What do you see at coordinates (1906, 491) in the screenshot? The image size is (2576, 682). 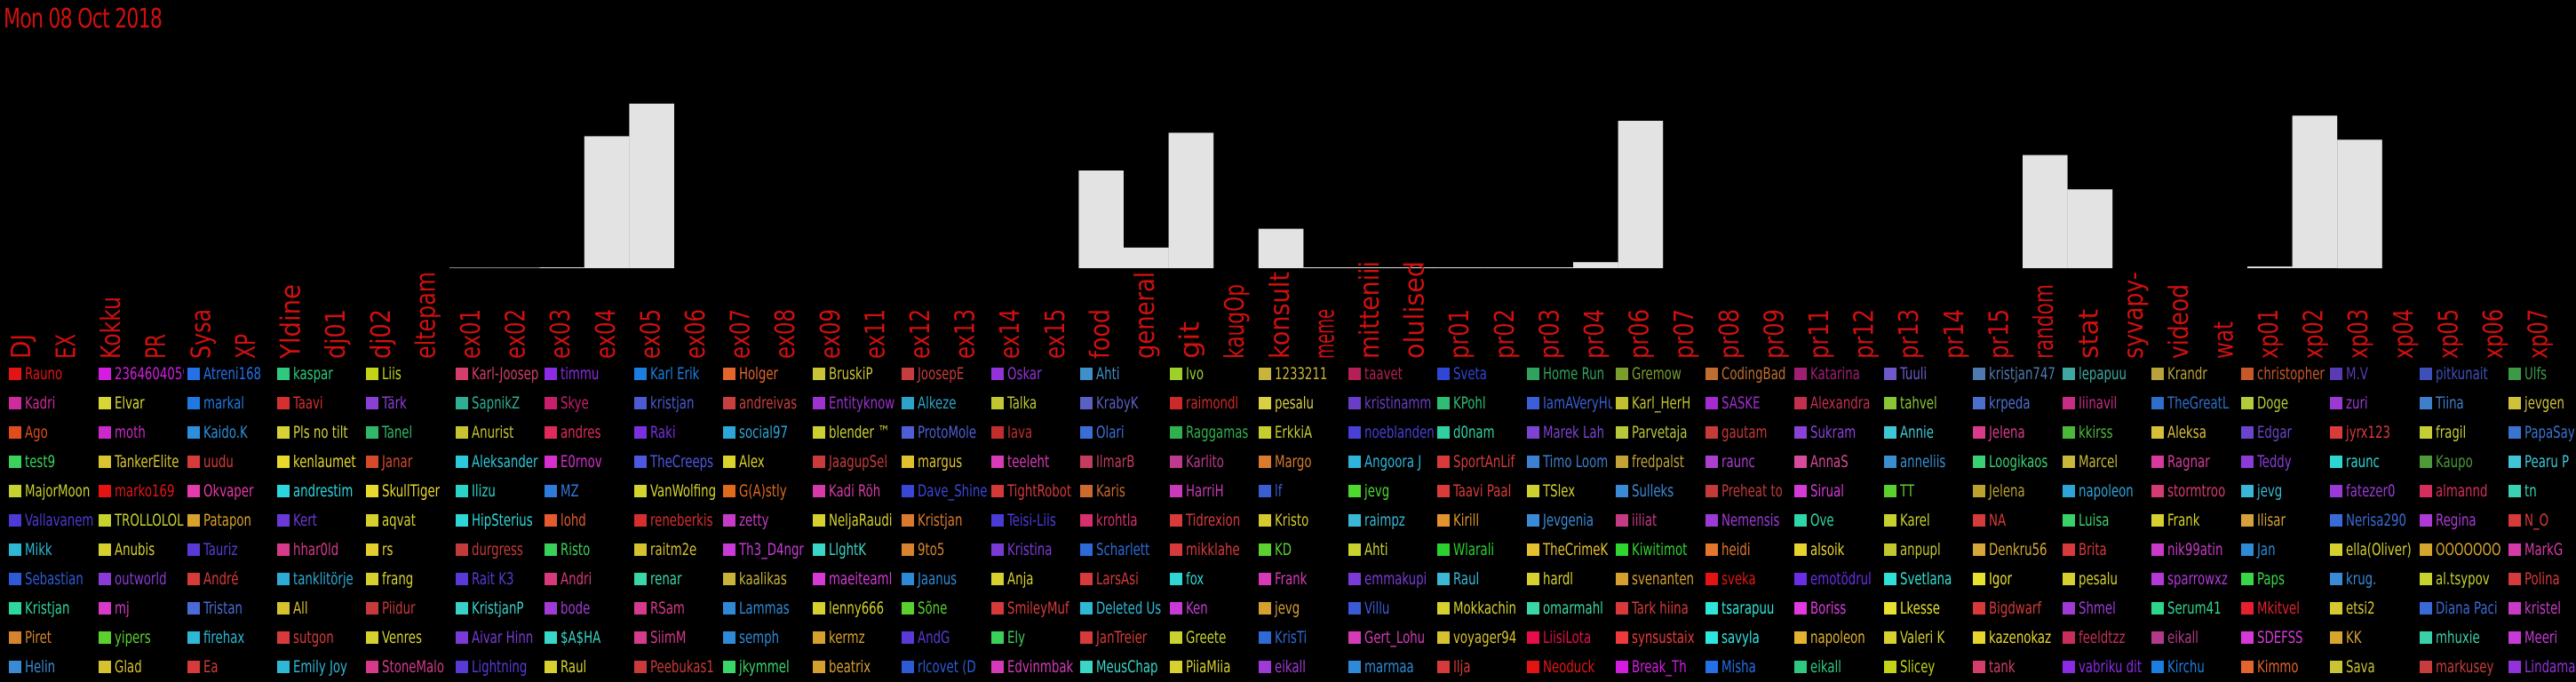 I see `legend-label: TT` at bounding box center [1906, 491].